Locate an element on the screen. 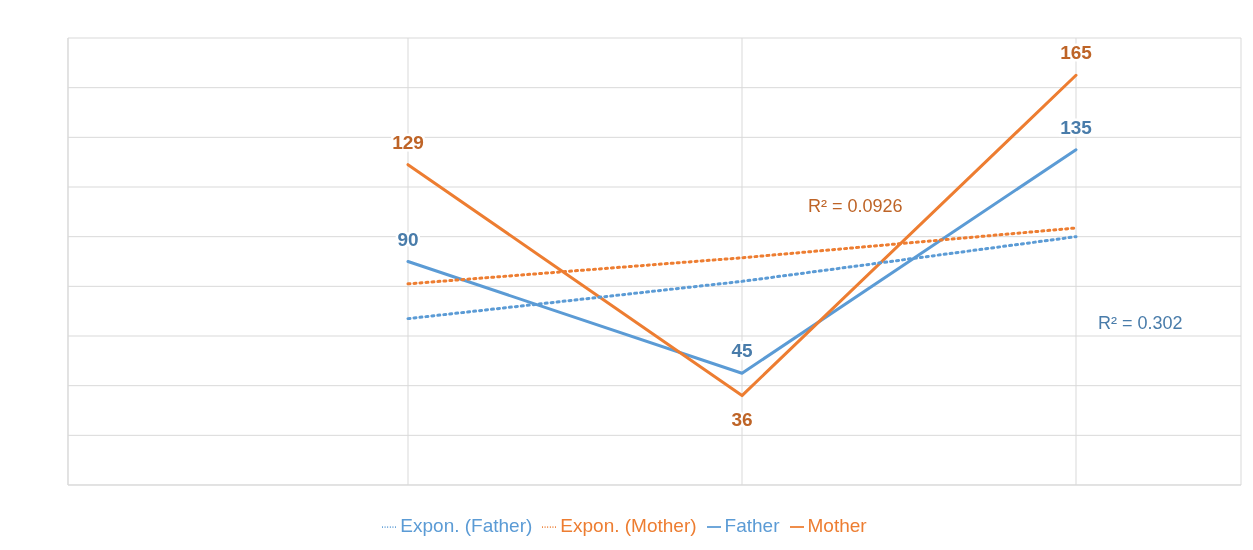 The height and width of the screenshot is (550, 1253). data-label: 135 is located at coordinates (1076, 127).